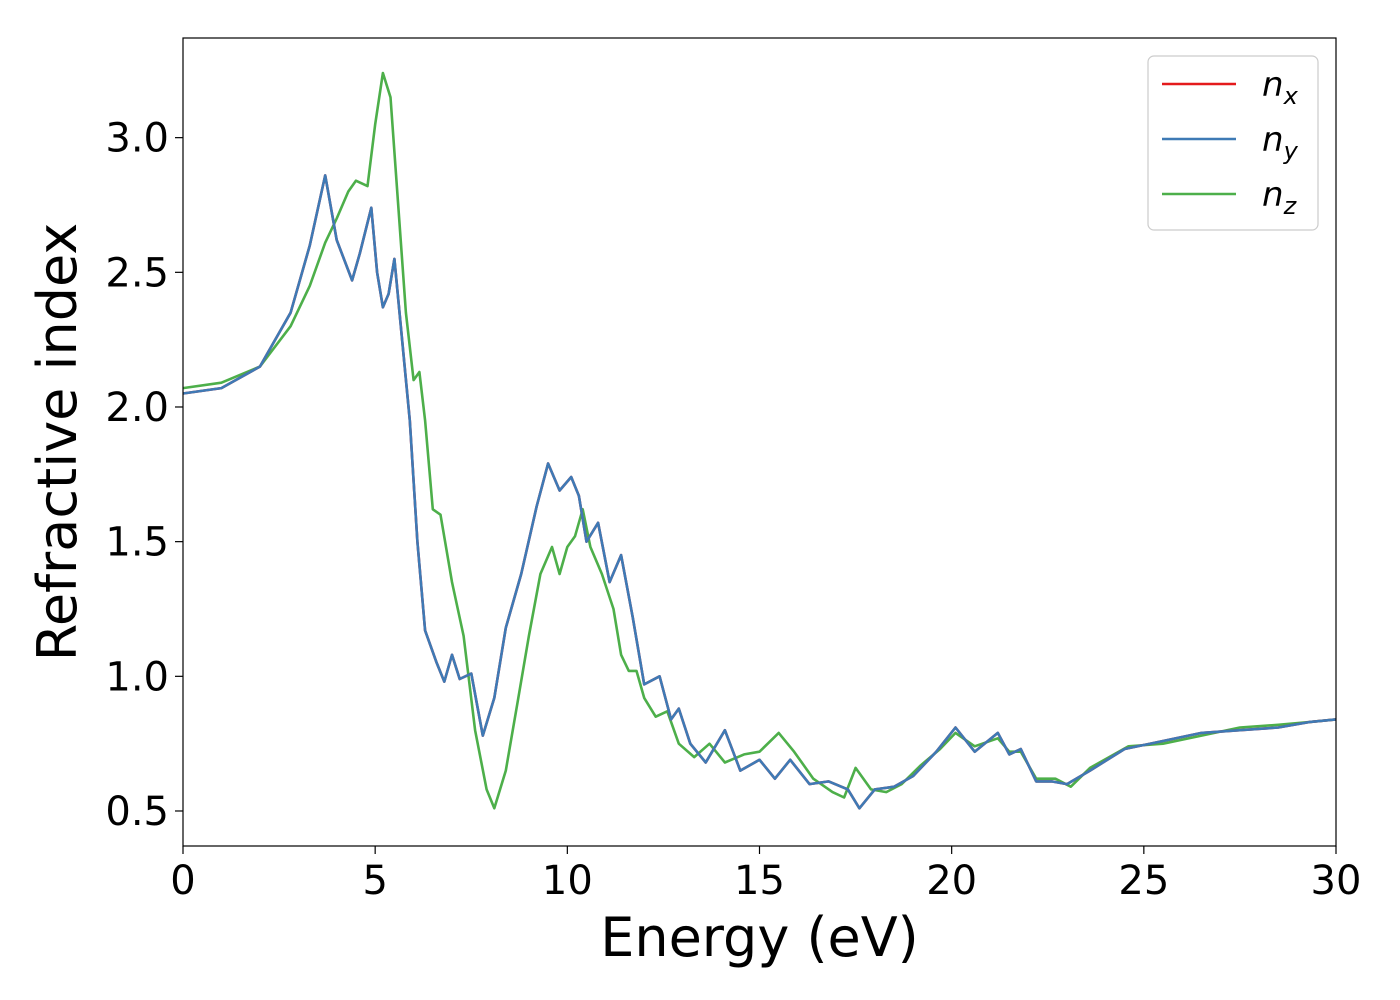 The image size is (1400, 1000). What do you see at coordinates (567, 881) in the screenshot?
I see `x-tick-label: 10` at bounding box center [567, 881].